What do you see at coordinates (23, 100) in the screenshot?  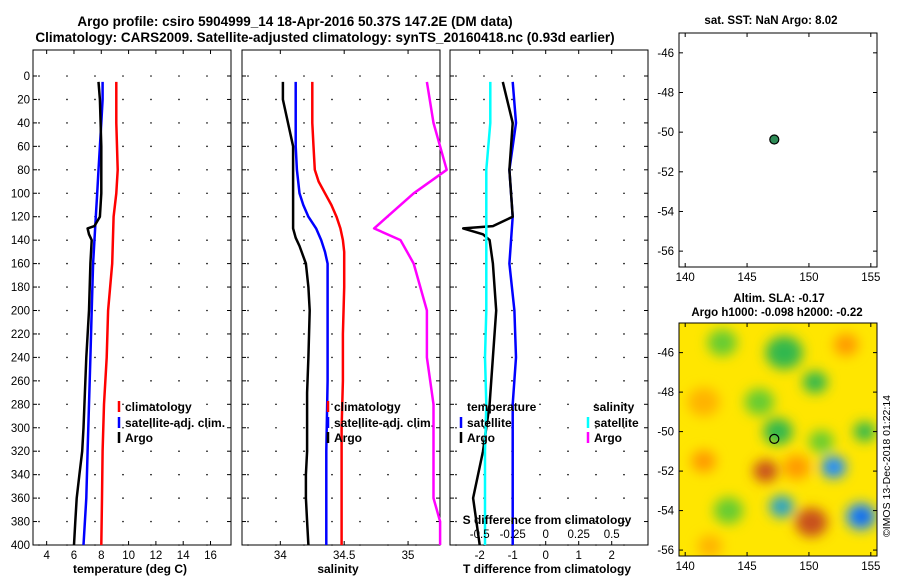 I see `depth-tick-label: 20` at bounding box center [23, 100].